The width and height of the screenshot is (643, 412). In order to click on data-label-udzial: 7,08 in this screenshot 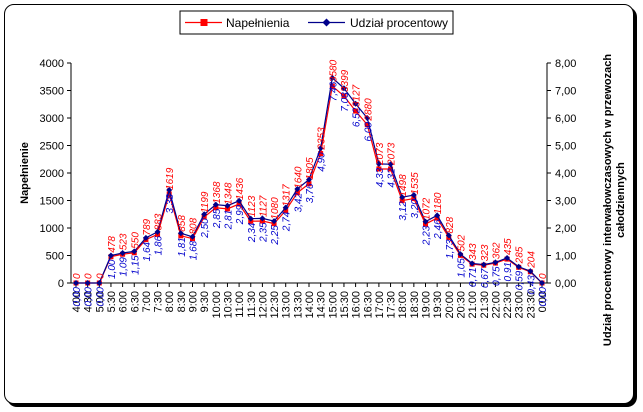, I will do `click(345, 102)`.